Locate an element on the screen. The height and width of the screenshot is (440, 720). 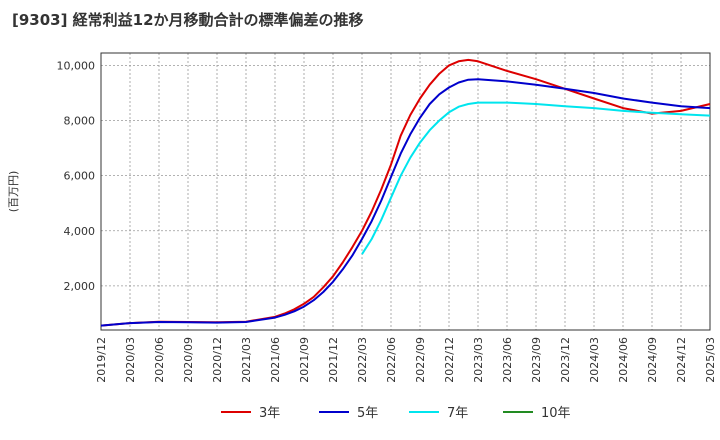
x-tick-label: 2021/06 is located at coordinates (275, 360).